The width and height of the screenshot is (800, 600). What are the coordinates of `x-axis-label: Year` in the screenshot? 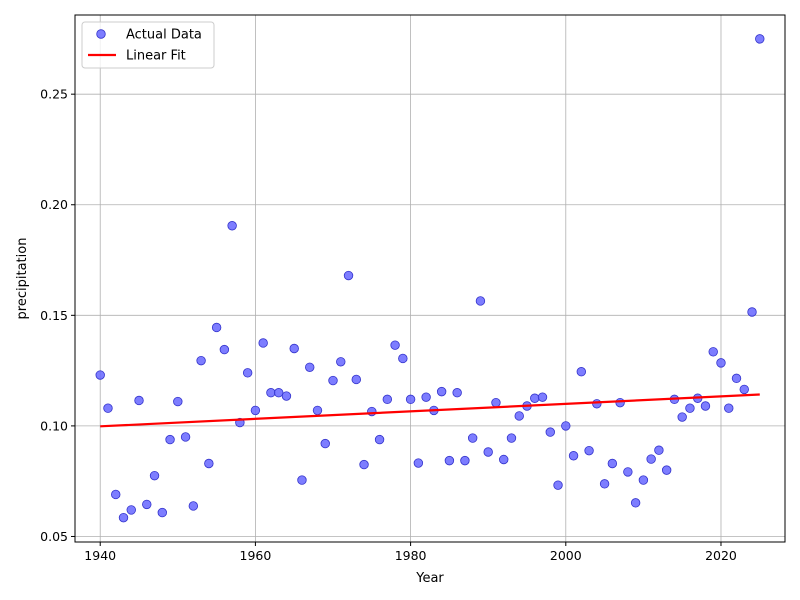 It's located at (429, 578).